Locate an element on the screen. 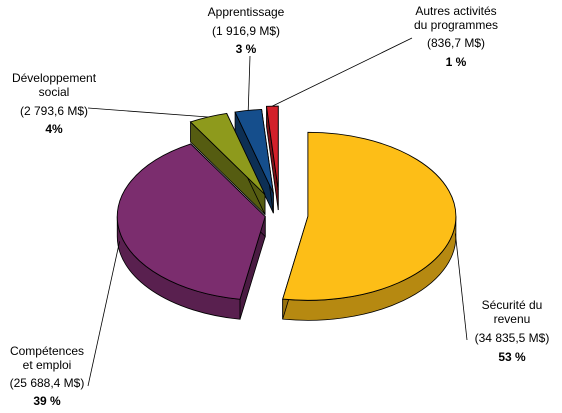  slice-name-line: Développement is located at coordinates (54, 78).